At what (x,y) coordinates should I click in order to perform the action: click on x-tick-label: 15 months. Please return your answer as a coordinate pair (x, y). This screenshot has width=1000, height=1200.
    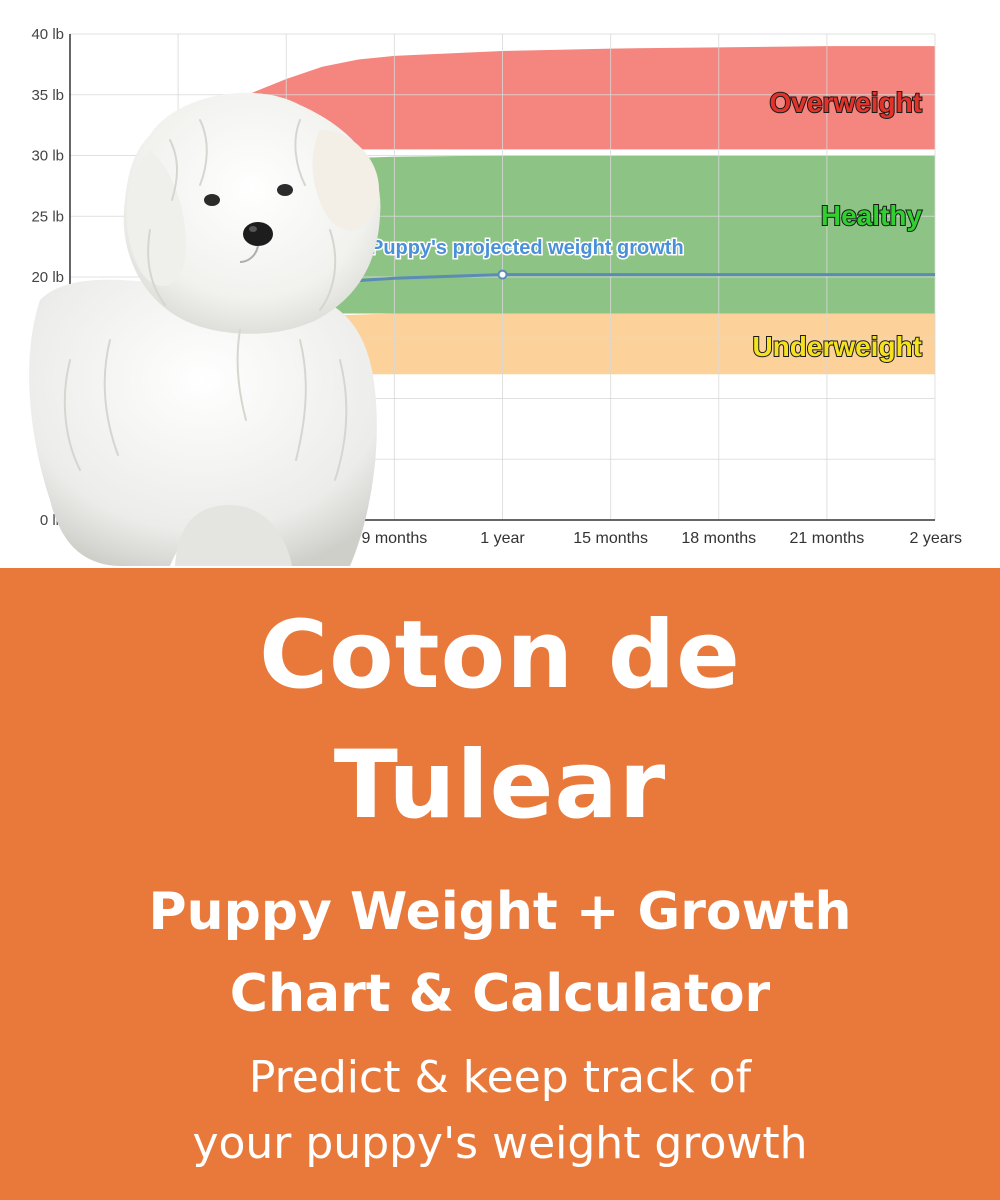
    Looking at the image, I should click on (610, 538).